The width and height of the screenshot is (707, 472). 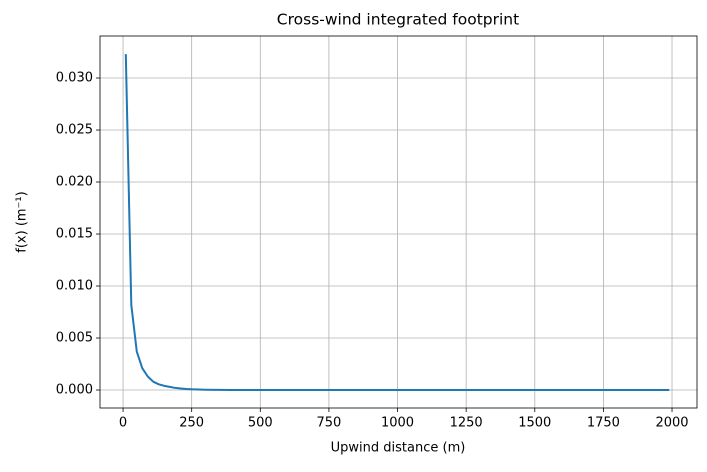 I want to click on x-tick-label: 500, so click(x=260, y=423).